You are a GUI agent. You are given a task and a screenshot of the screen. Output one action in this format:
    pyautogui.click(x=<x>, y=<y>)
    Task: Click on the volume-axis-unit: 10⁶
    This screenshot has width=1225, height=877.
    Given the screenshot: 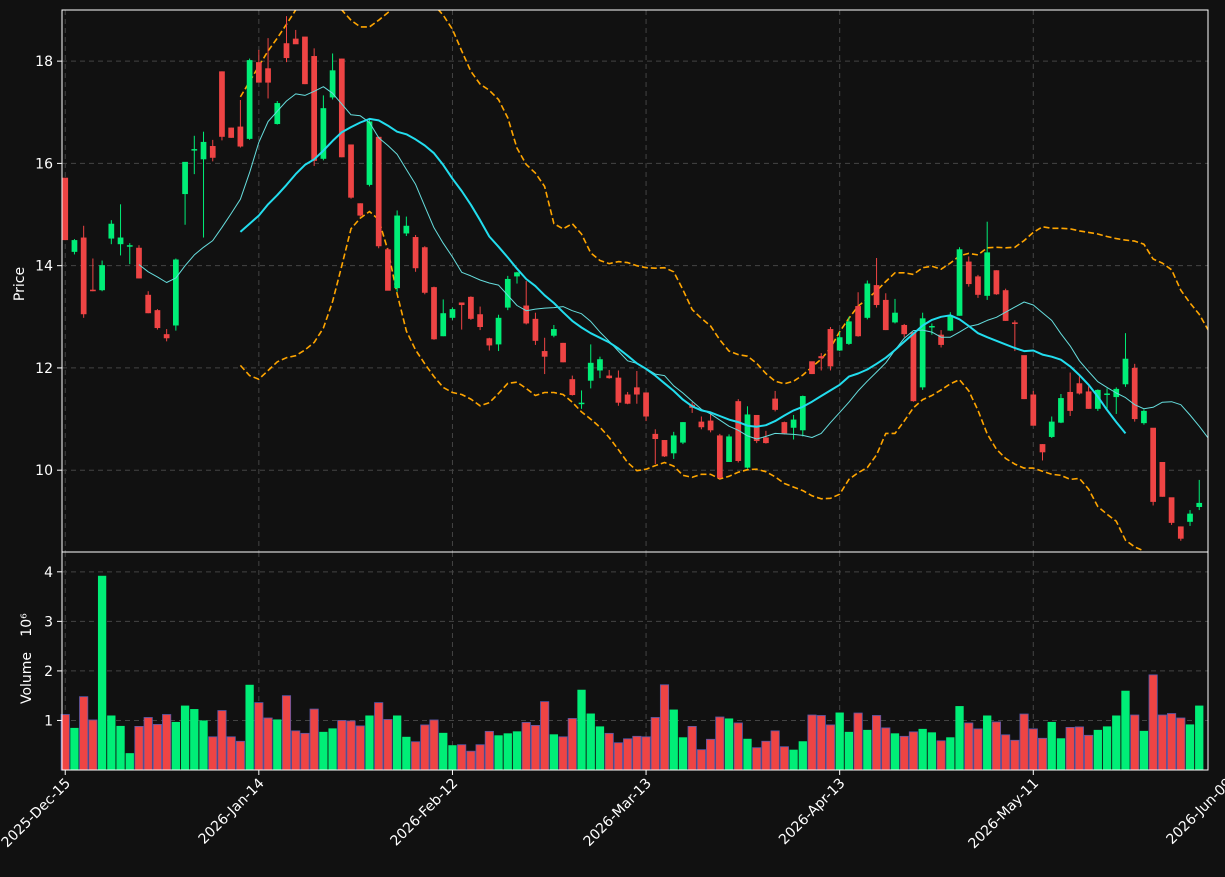 What is the action you would take?
    pyautogui.click(x=27, y=625)
    